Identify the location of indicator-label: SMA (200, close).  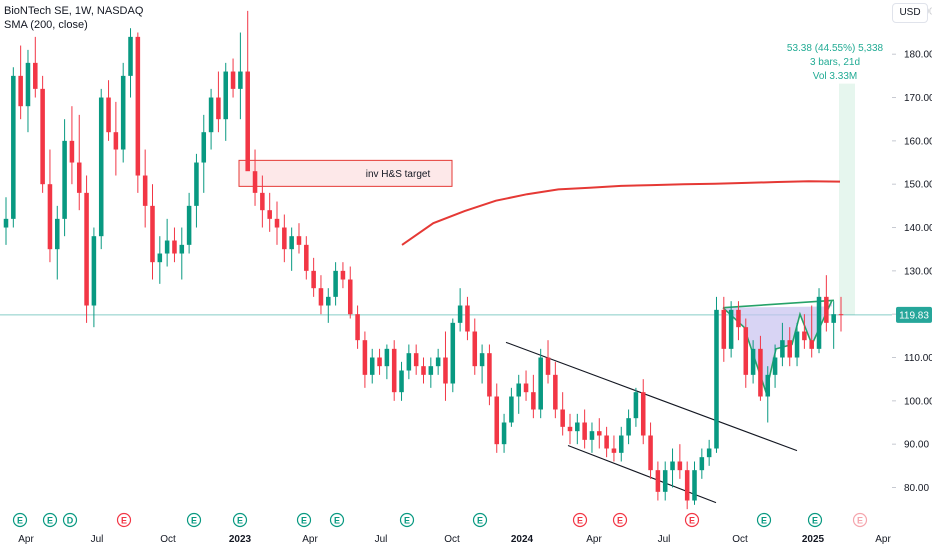
(46, 25).